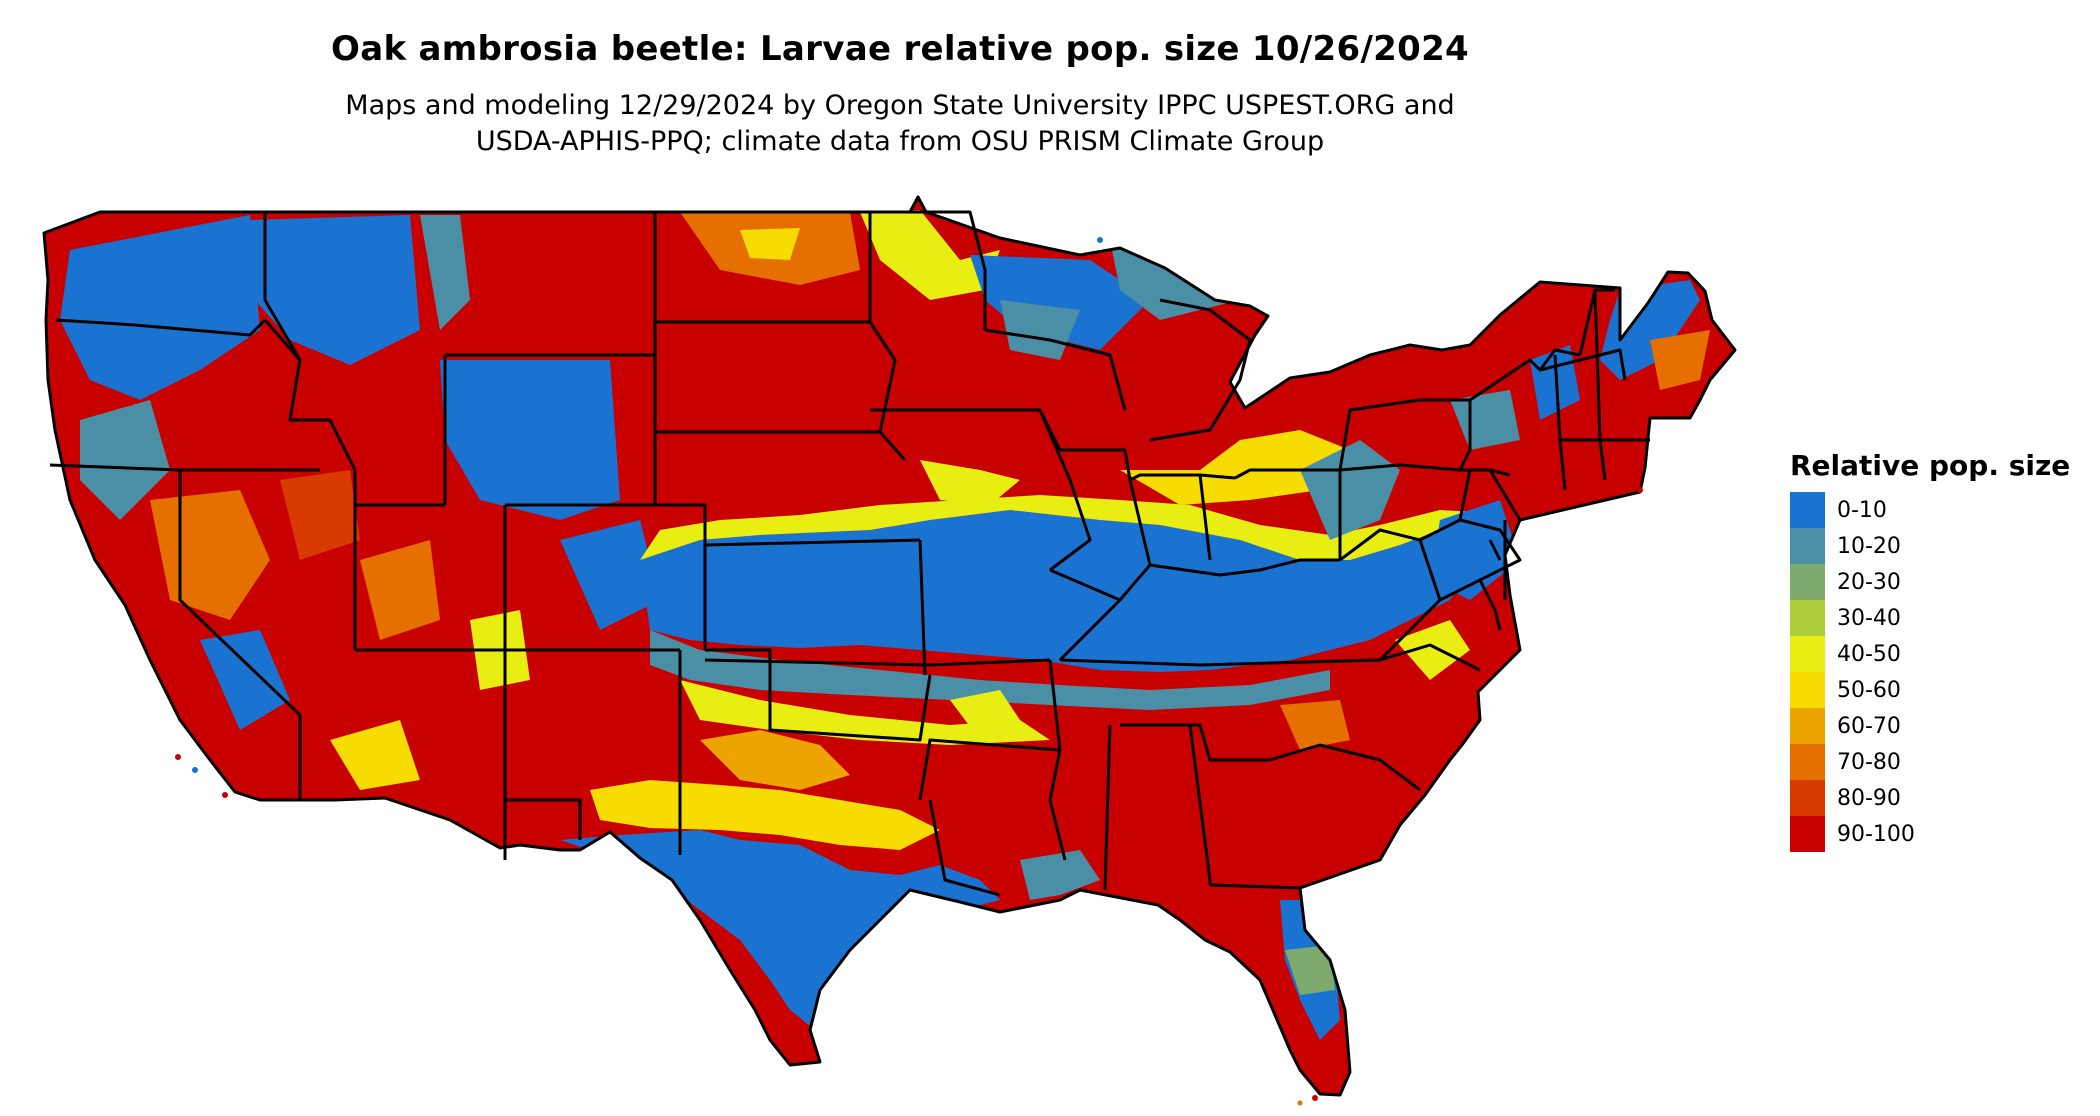 This screenshot has height=1116, width=2100. I want to click on legend-title: Relative pop. size, so click(1930, 465).